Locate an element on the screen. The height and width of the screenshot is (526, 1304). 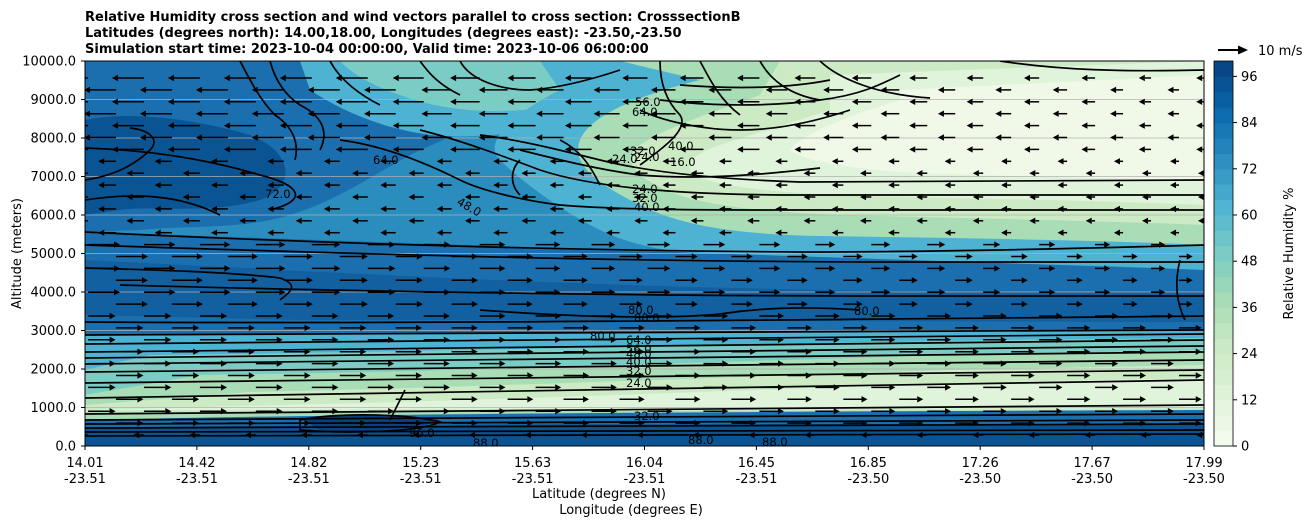
contour-label: 64.0 is located at coordinates (645, 112).